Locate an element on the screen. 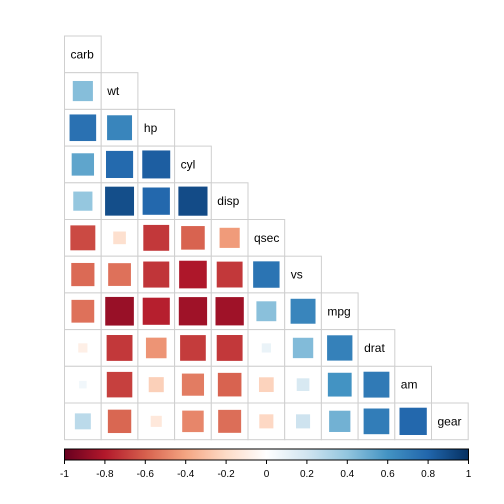  colorbar-tick-label: 1 is located at coordinates (469, 474).